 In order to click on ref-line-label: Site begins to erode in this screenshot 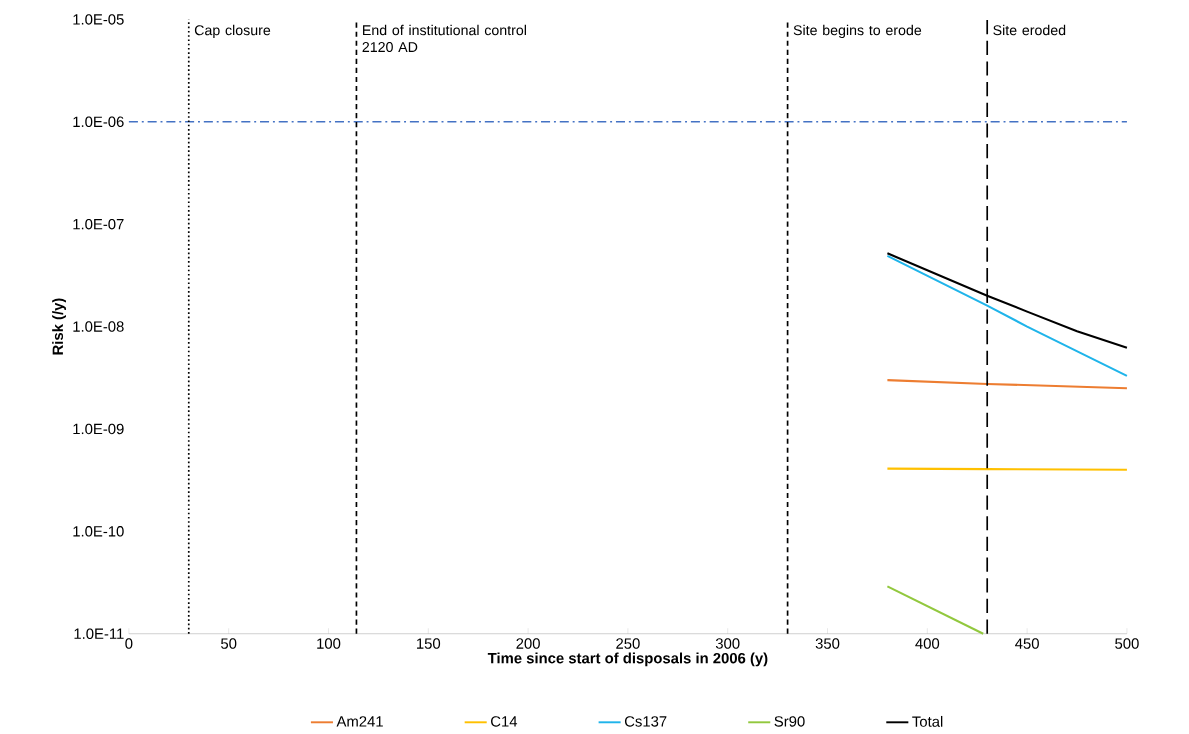, I will do `click(857, 31)`.